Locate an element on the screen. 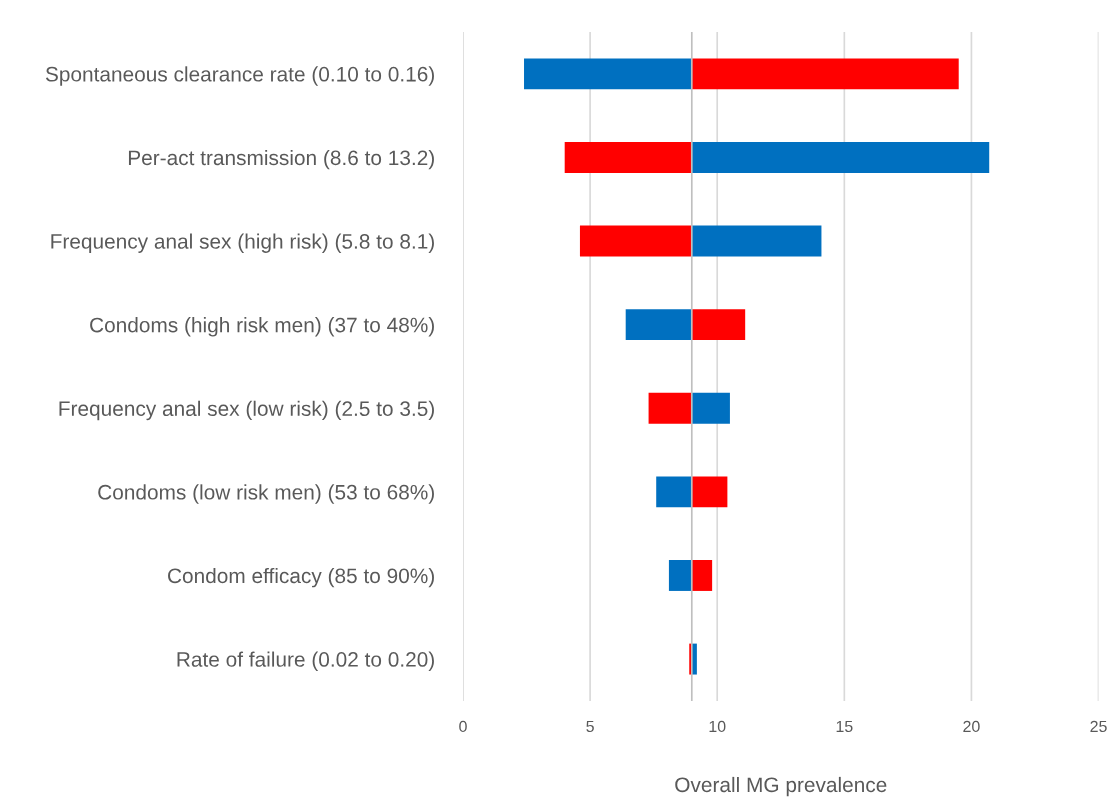 The height and width of the screenshot is (801, 1113). y-tick-label: Condom efficacy (85 to 90%) is located at coordinates (301, 577).